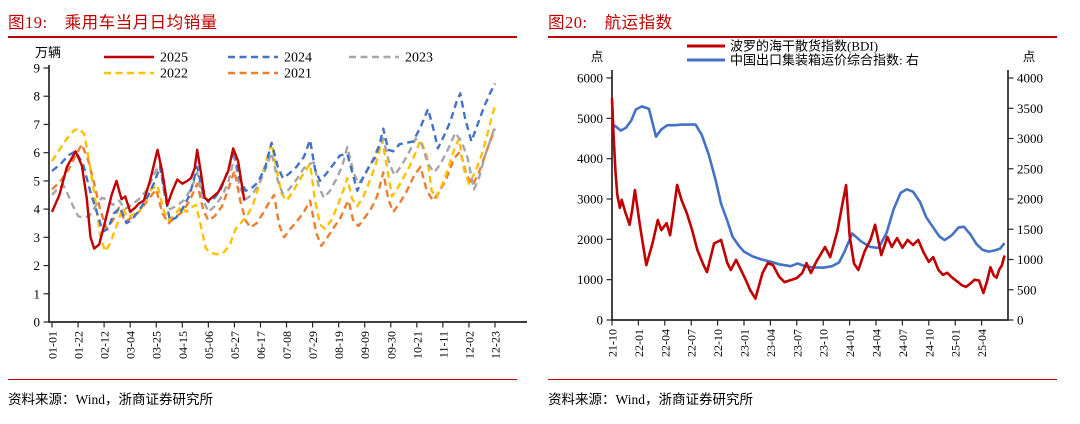 Image resolution: width=1080 pixels, height=424 pixels. I want to click on figure-19-title-divider, so click(262, 37).